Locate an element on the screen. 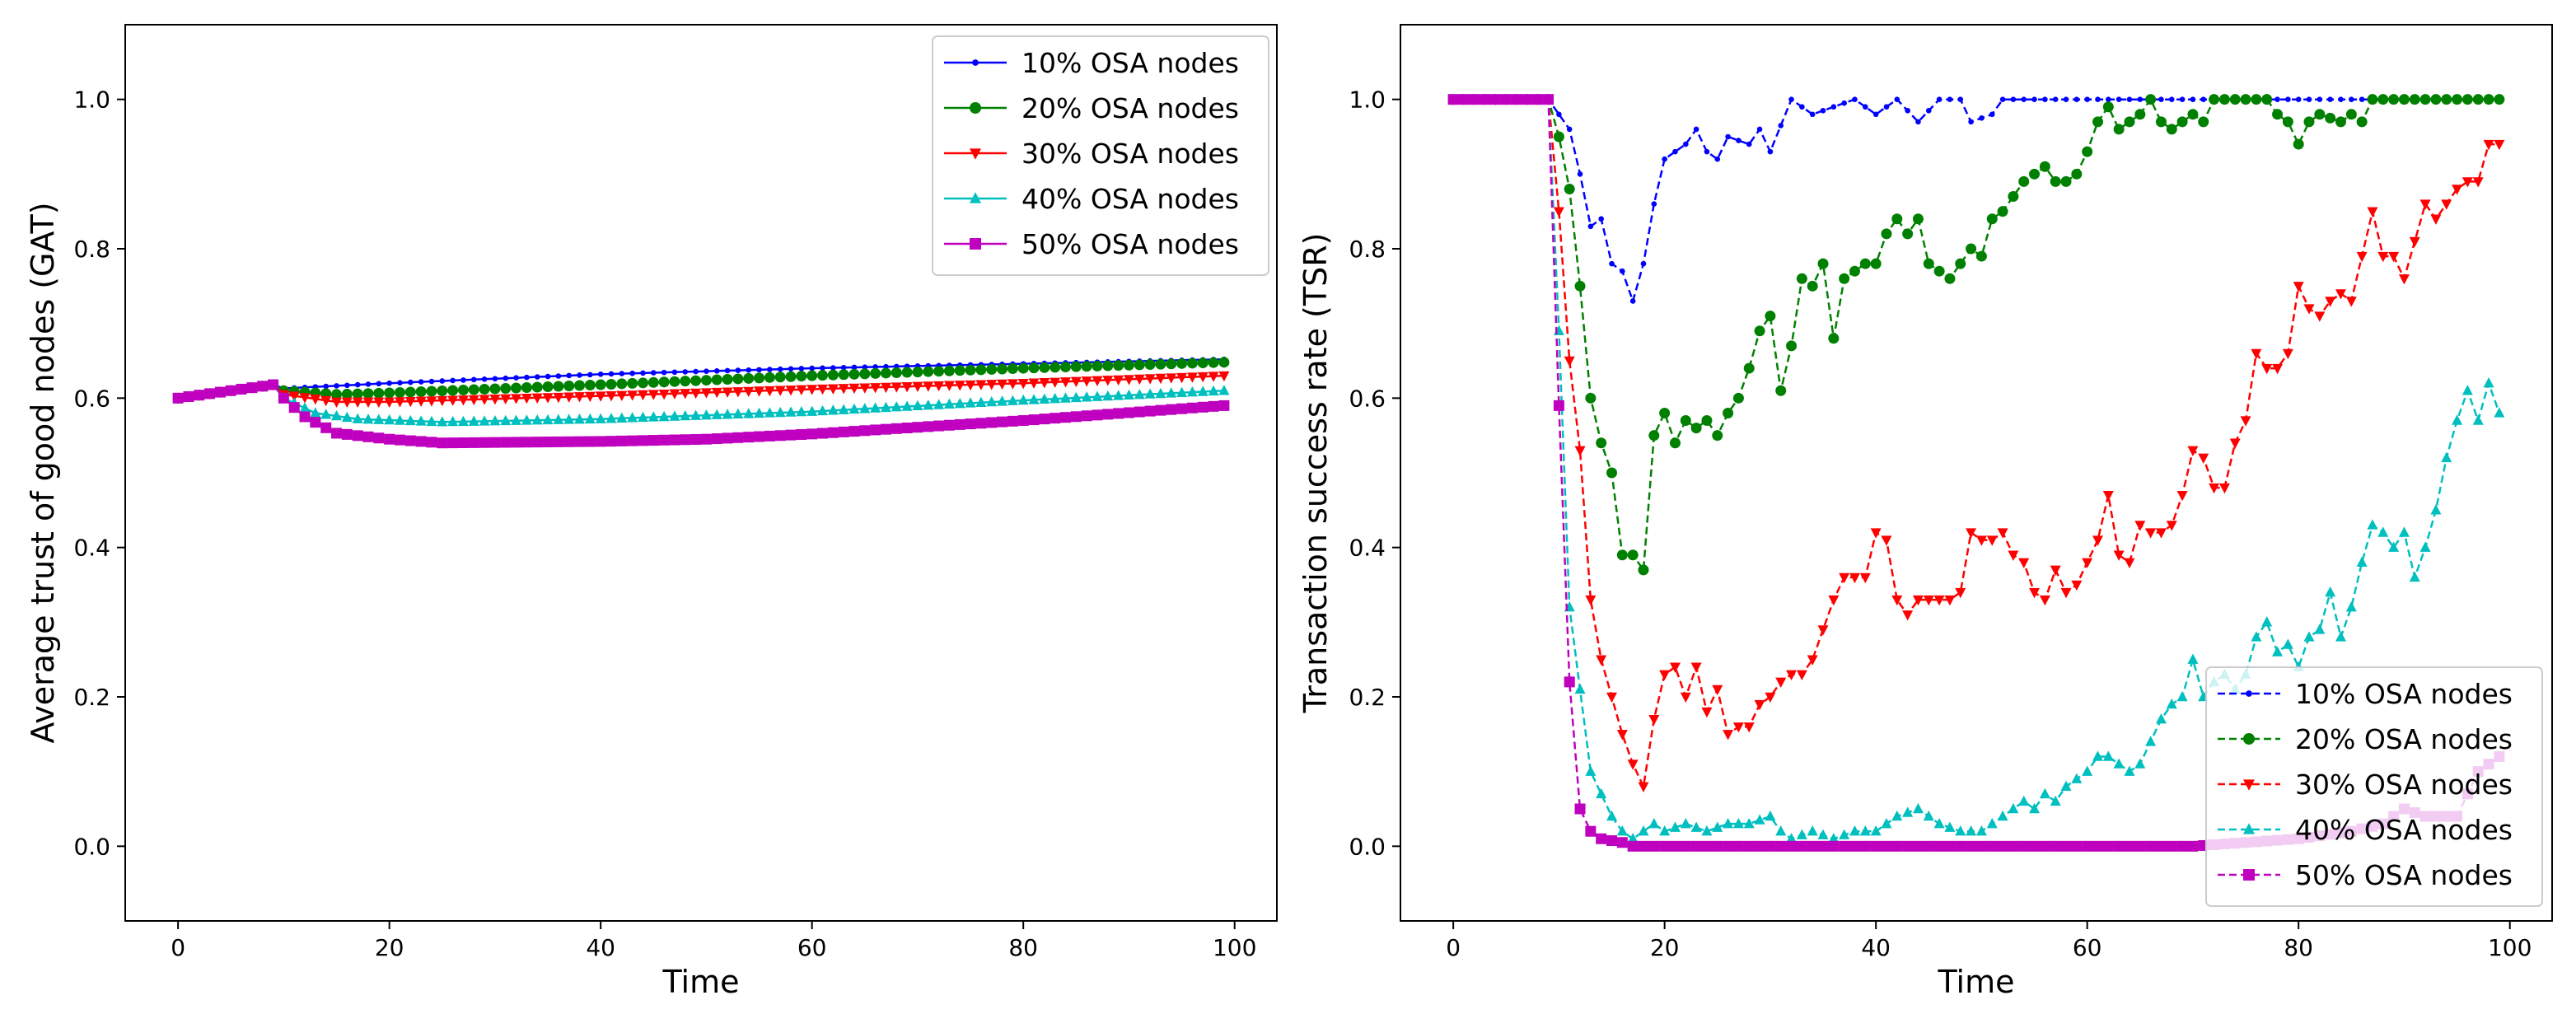  x-tick-label: 20 is located at coordinates (1665, 948).